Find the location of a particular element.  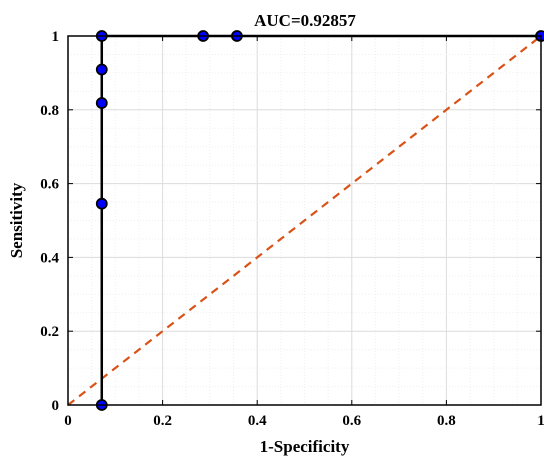

x-tick-label: 0.2 is located at coordinates (162, 421).